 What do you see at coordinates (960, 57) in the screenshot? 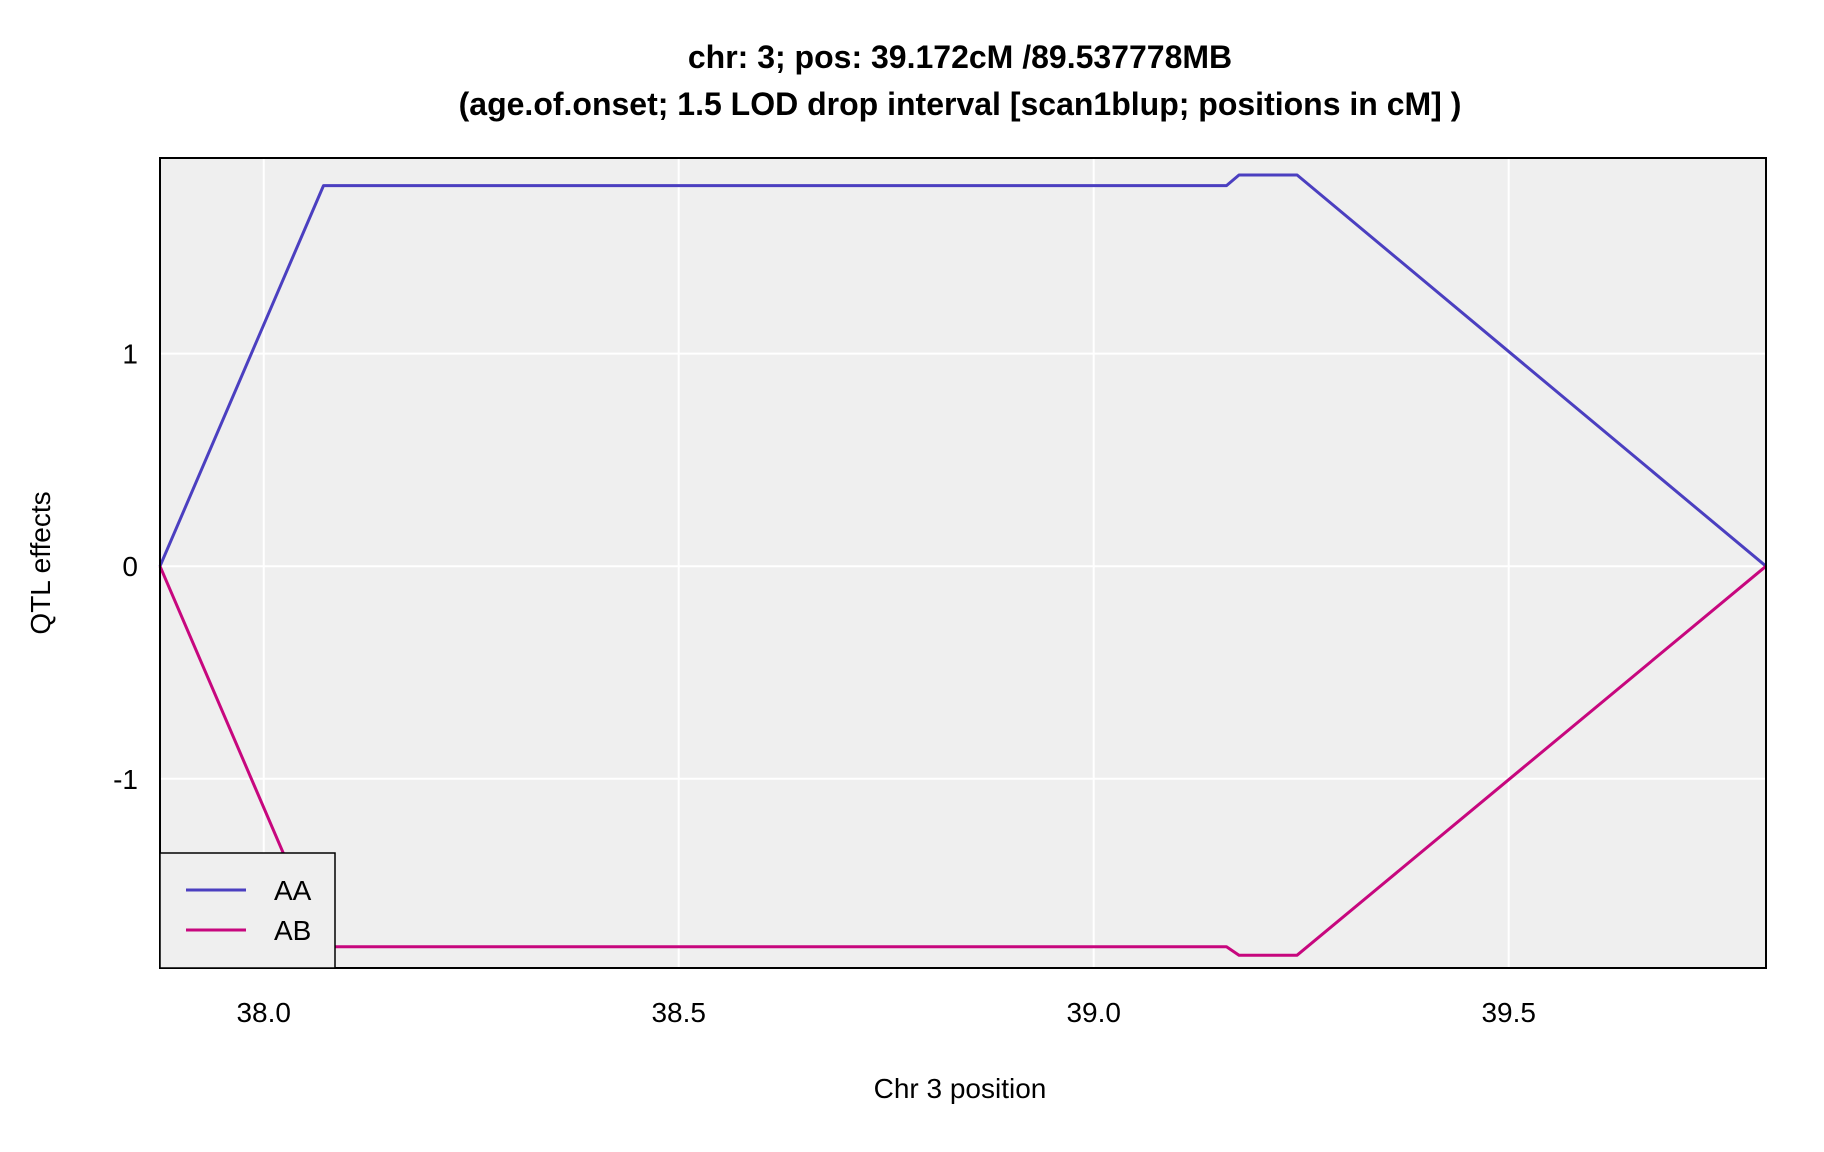
I see `chart-title: chr: 3; pos: 39.172cM /89.537778MB` at bounding box center [960, 57].